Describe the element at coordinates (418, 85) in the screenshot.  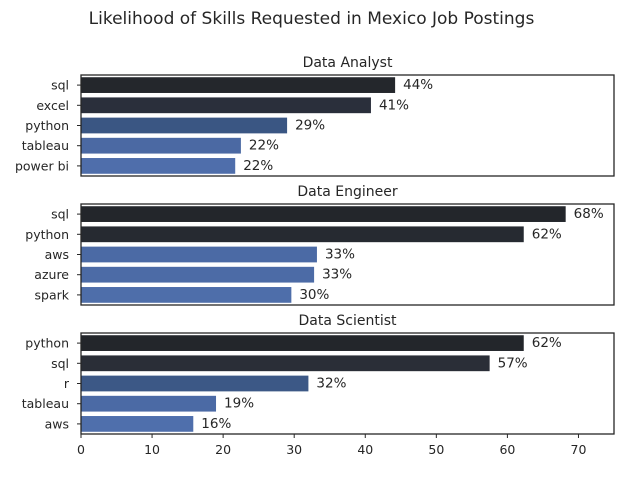
I see `data-label-data-analyst-sql: 44%` at that location.